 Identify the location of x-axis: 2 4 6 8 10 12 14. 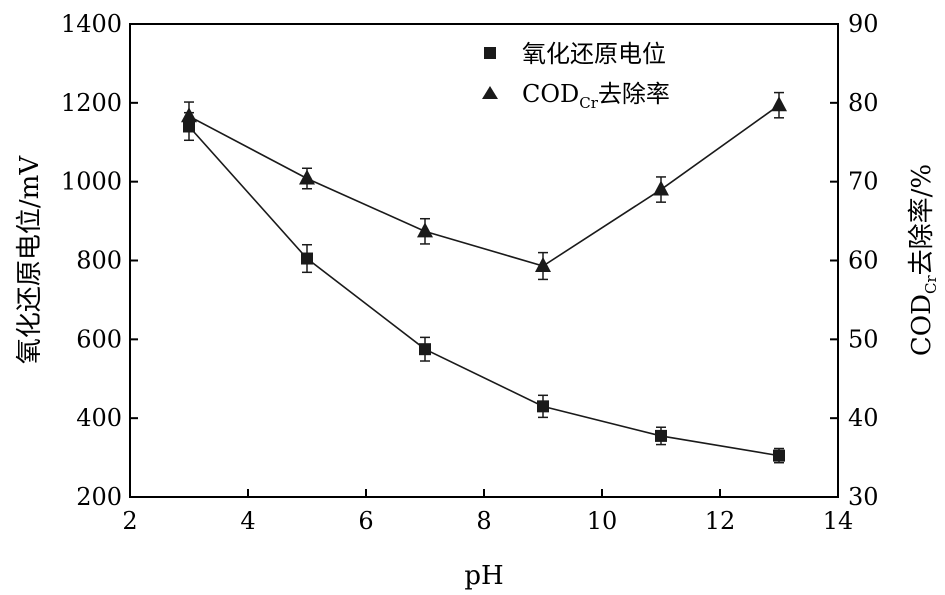
(487, 512).